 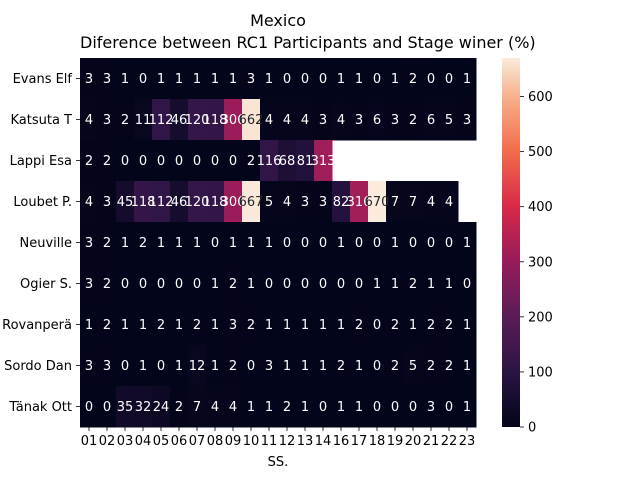 I want to click on colorbar, so click(x=511, y=242).